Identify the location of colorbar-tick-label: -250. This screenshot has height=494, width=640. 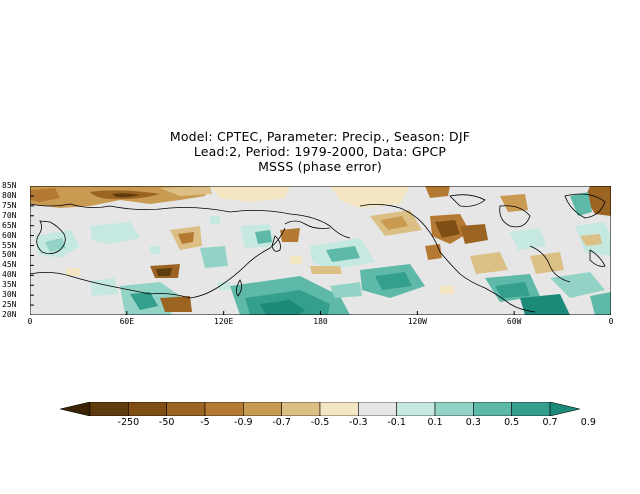
(128, 422).